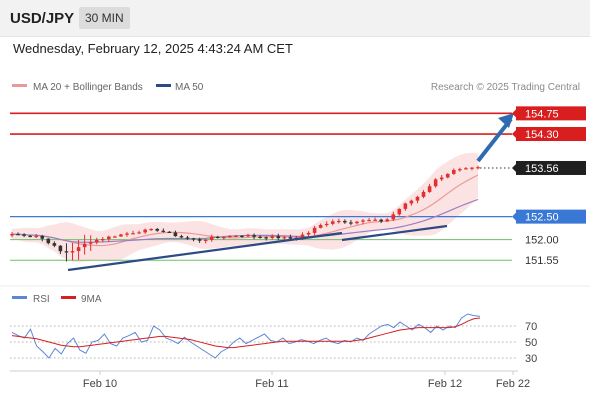 This screenshot has height=400, width=590. I want to click on rsi-panel: 70 50 30, so click(273, 339).